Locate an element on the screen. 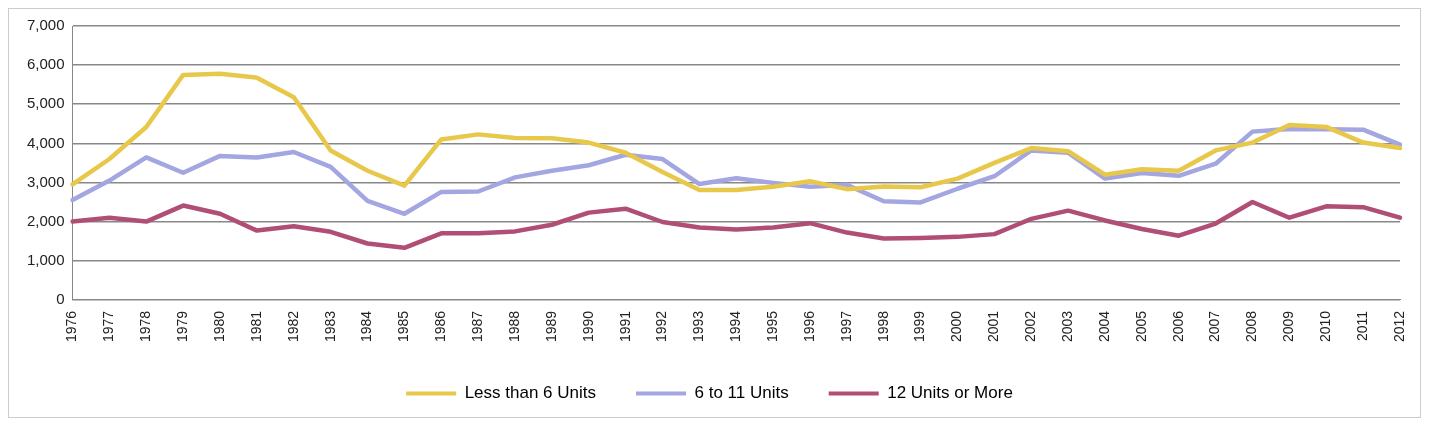 This screenshot has height=426, width=1429. y-tick-label: 4,000 is located at coordinates (45, 142).